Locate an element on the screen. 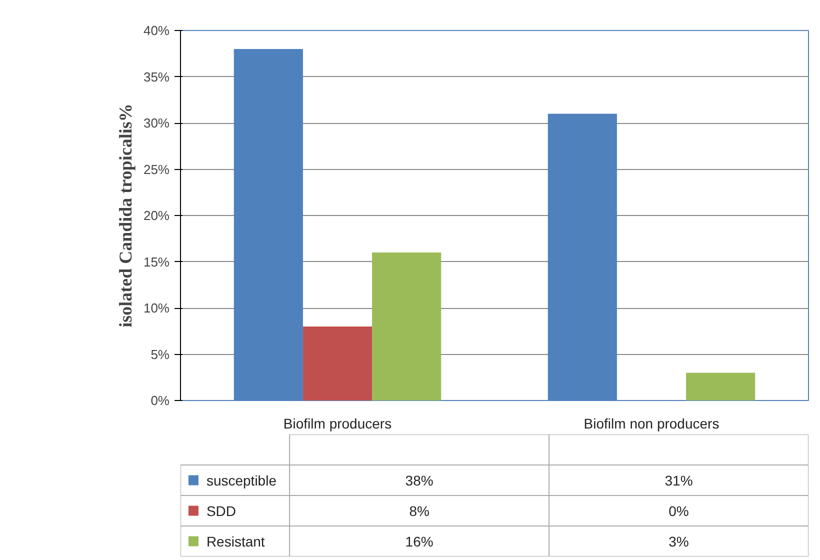  y-axis-title: isolated Candida tropicalis% is located at coordinates (125, 216).